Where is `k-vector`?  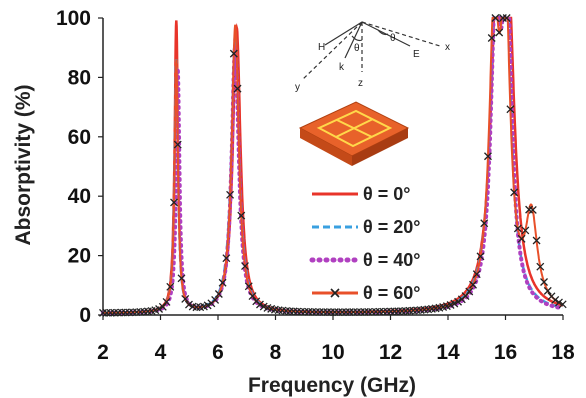
k-vector is located at coordinates (353, 40).